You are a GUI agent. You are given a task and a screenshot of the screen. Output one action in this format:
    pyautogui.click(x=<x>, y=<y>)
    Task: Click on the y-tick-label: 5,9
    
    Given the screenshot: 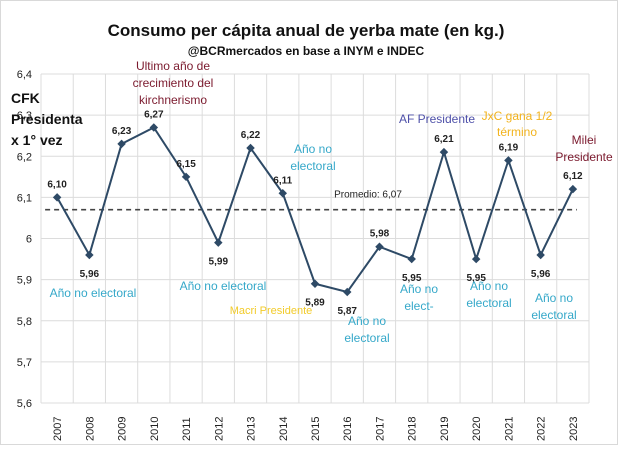 What is the action you would take?
    pyautogui.click(x=24, y=281)
    